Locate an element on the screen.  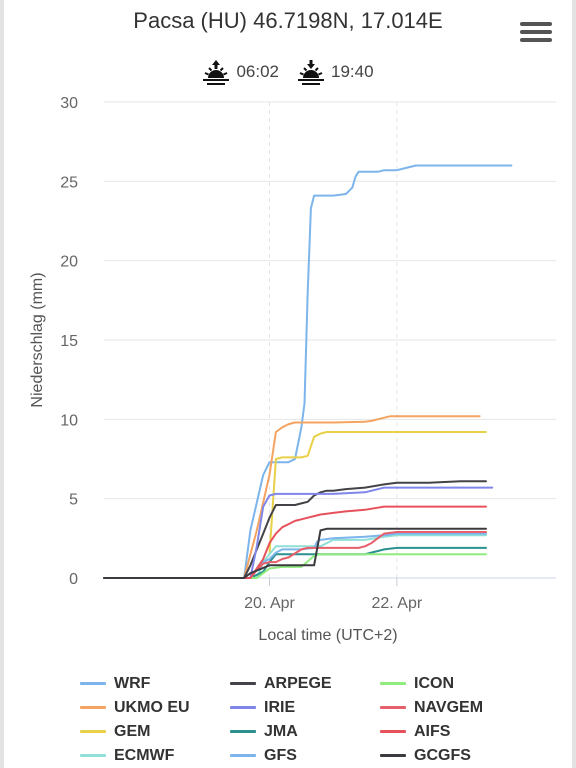
legend-item-navgem: NAVGEM is located at coordinates (455, 707).